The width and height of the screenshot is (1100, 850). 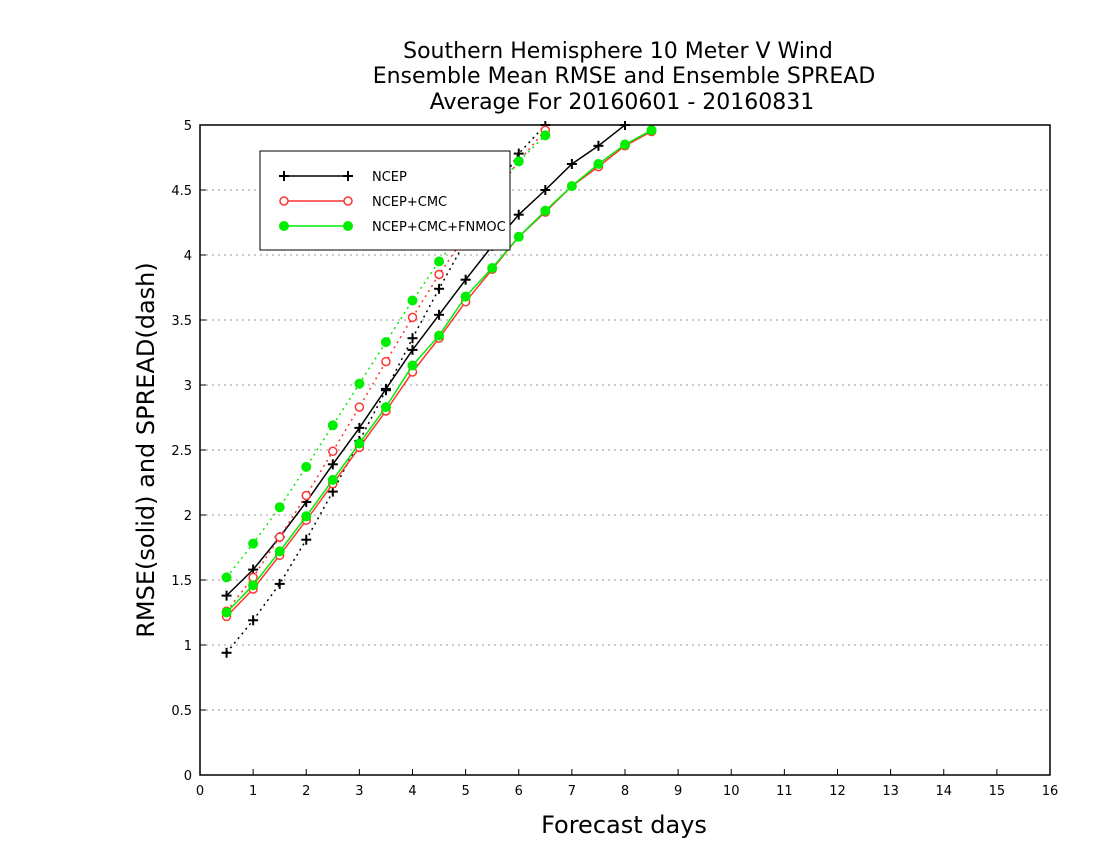 What do you see at coordinates (253, 791) in the screenshot?
I see `x-tick-label: 1` at bounding box center [253, 791].